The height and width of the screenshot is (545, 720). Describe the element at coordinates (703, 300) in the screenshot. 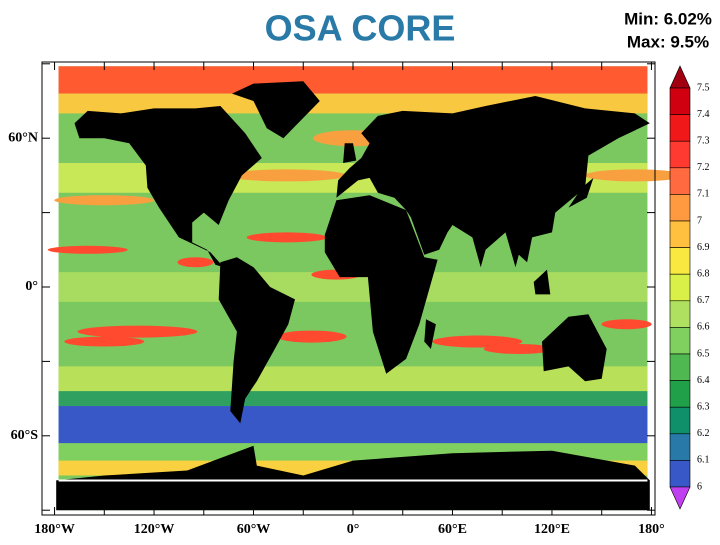

I see `colorbar-label: 6.7` at that location.